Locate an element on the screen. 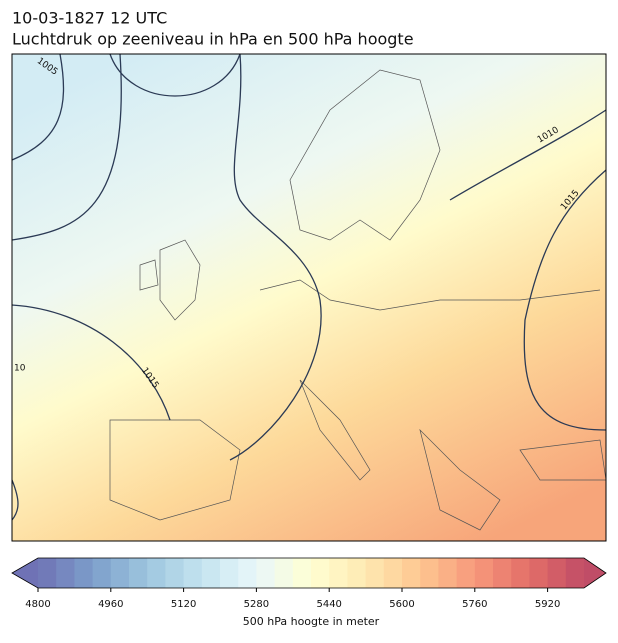 The width and height of the screenshot is (618, 643). colorbar-tick-label: 5760 is located at coordinates (474, 604).